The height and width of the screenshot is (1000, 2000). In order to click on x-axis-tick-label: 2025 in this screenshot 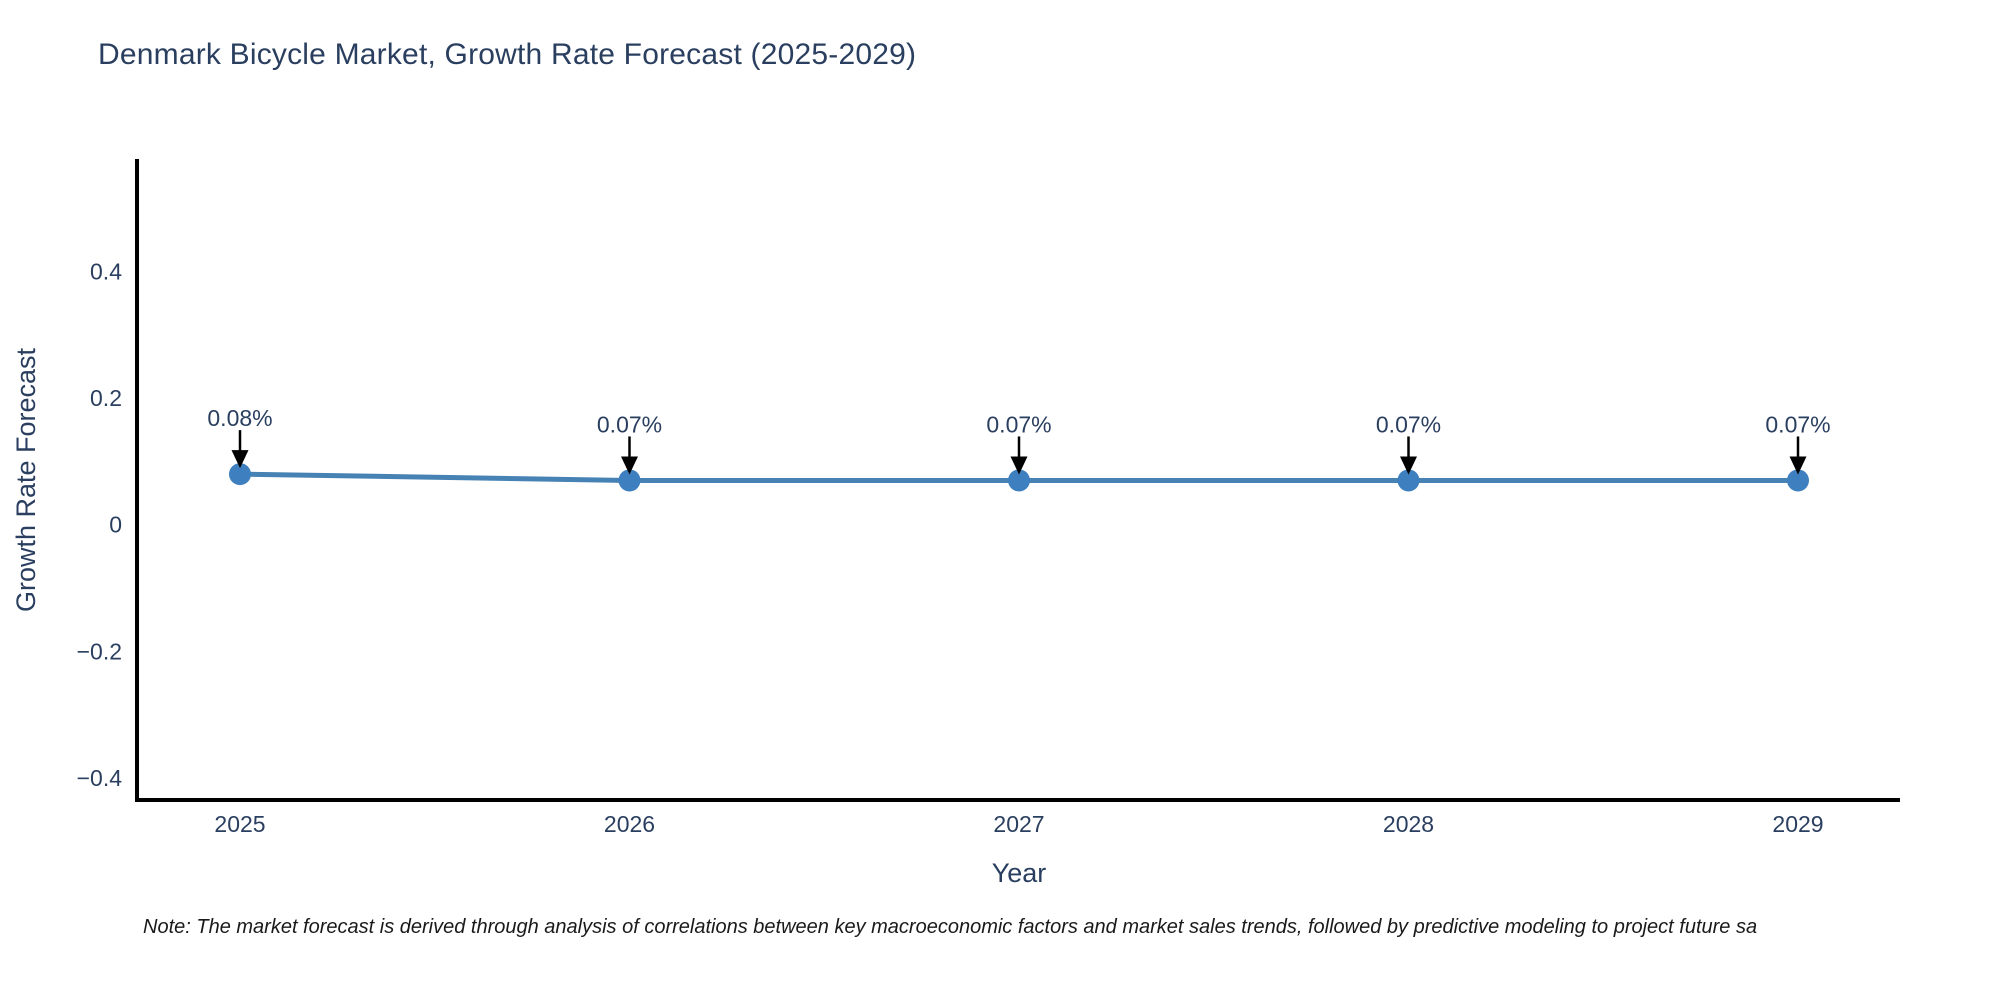, I will do `click(239, 824)`.